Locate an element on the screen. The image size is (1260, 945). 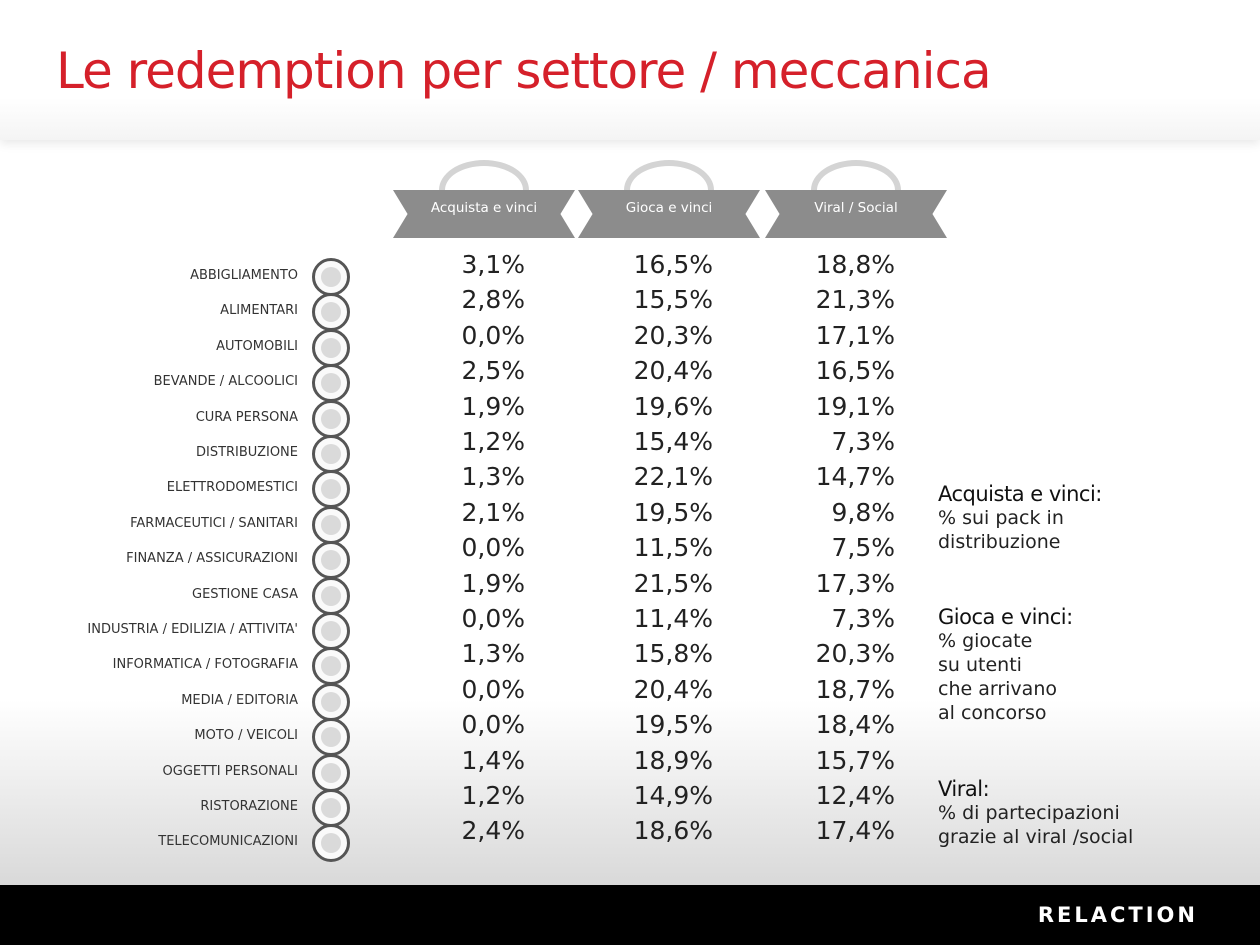
legend-title: Viral: is located at coordinates (964, 789).